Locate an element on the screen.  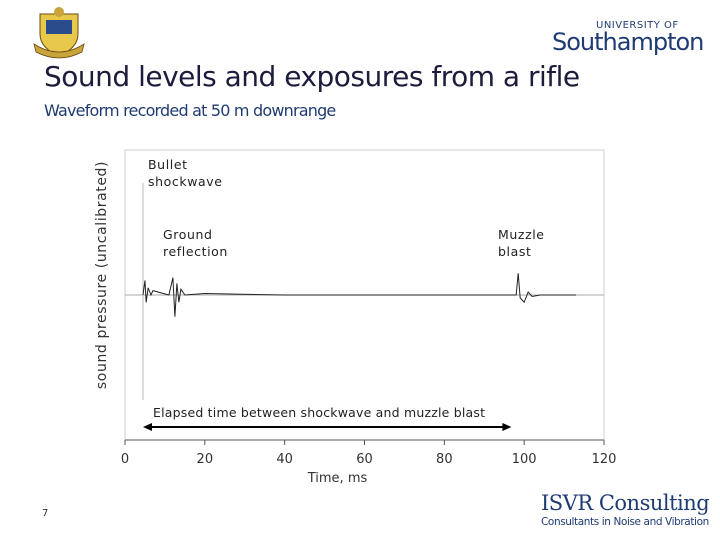
university-name: Southampton is located at coordinates (628, 42).